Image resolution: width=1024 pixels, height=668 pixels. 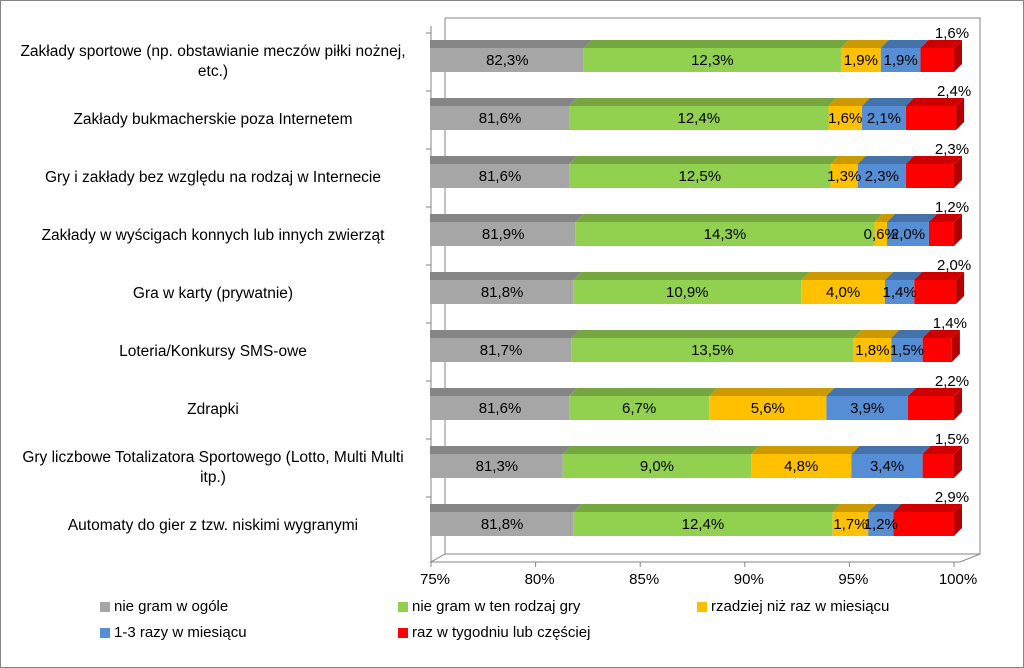 What do you see at coordinates (800, 606) in the screenshot?
I see `legend-label: rzadziej niż raz w miesiącu` at bounding box center [800, 606].